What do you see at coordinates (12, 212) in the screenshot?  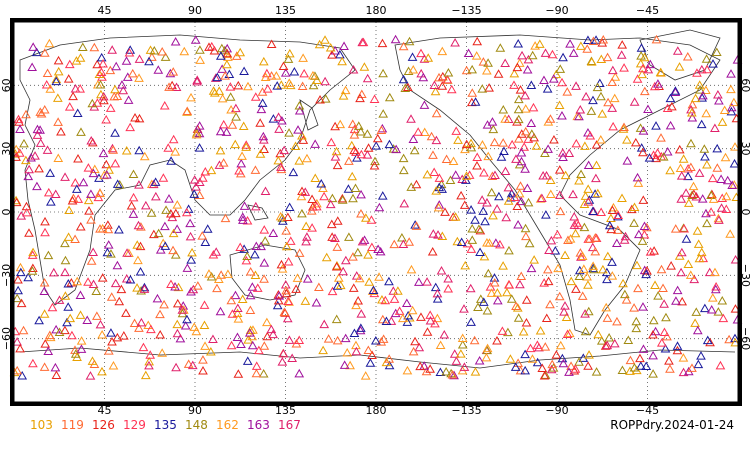 I see `frame-bar-left` at bounding box center [12, 212].